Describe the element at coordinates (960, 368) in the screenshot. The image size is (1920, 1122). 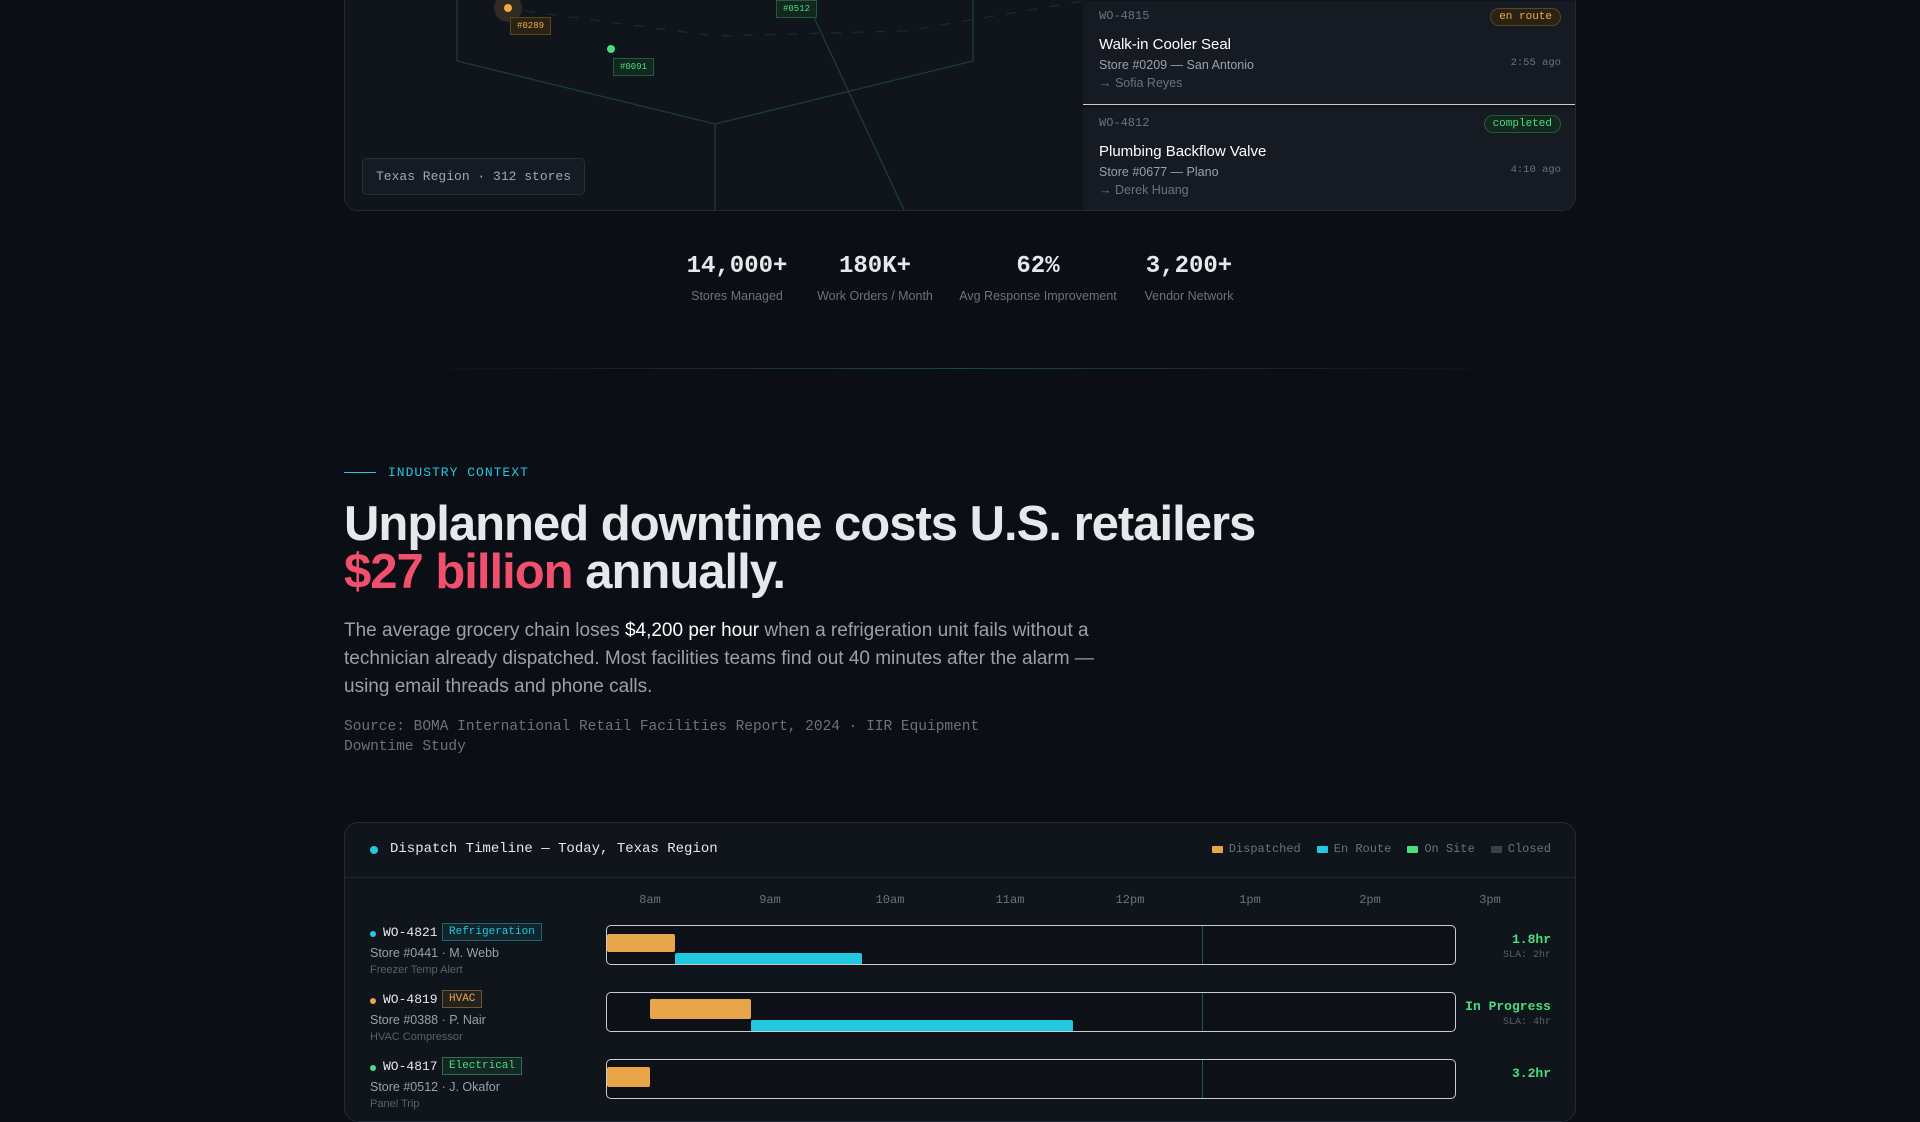
I see `divider` at that location.